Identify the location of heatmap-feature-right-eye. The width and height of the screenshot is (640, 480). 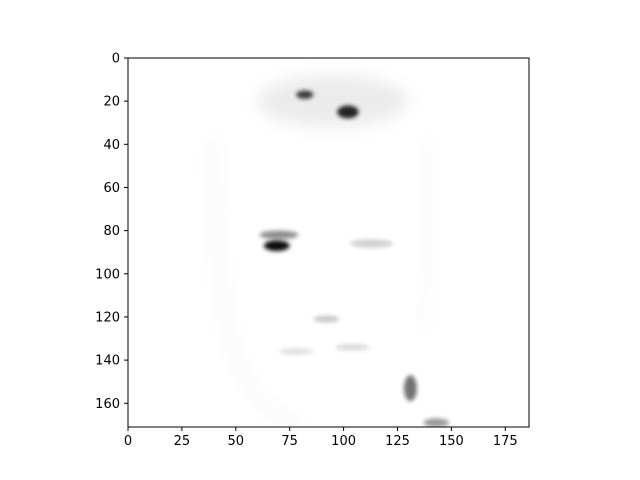
(372, 243).